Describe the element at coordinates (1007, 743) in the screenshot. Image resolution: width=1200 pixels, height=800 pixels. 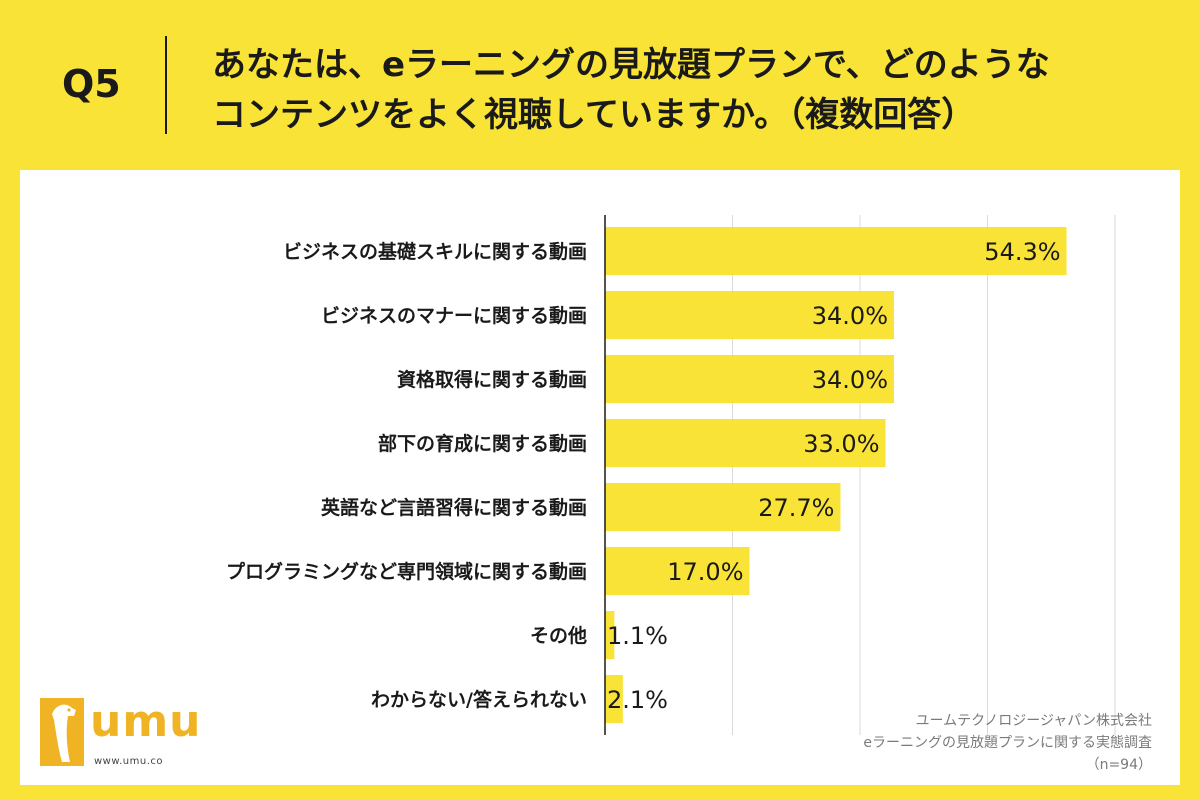
I see `source-survey: eラーニングの見放題プランに関する実態調査` at that location.